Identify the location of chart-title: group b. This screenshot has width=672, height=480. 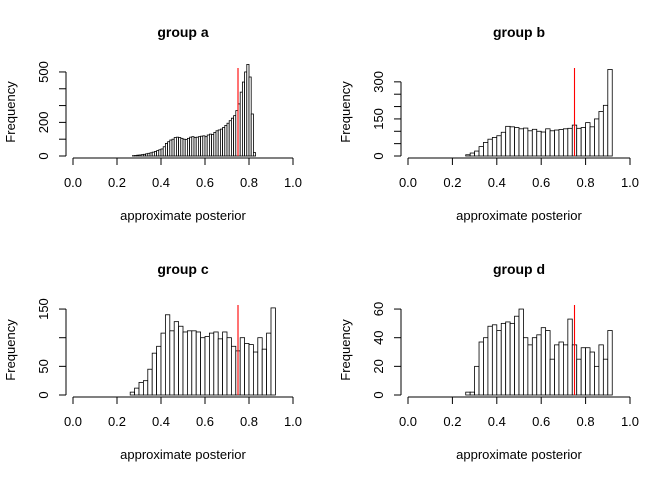
(519, 32).